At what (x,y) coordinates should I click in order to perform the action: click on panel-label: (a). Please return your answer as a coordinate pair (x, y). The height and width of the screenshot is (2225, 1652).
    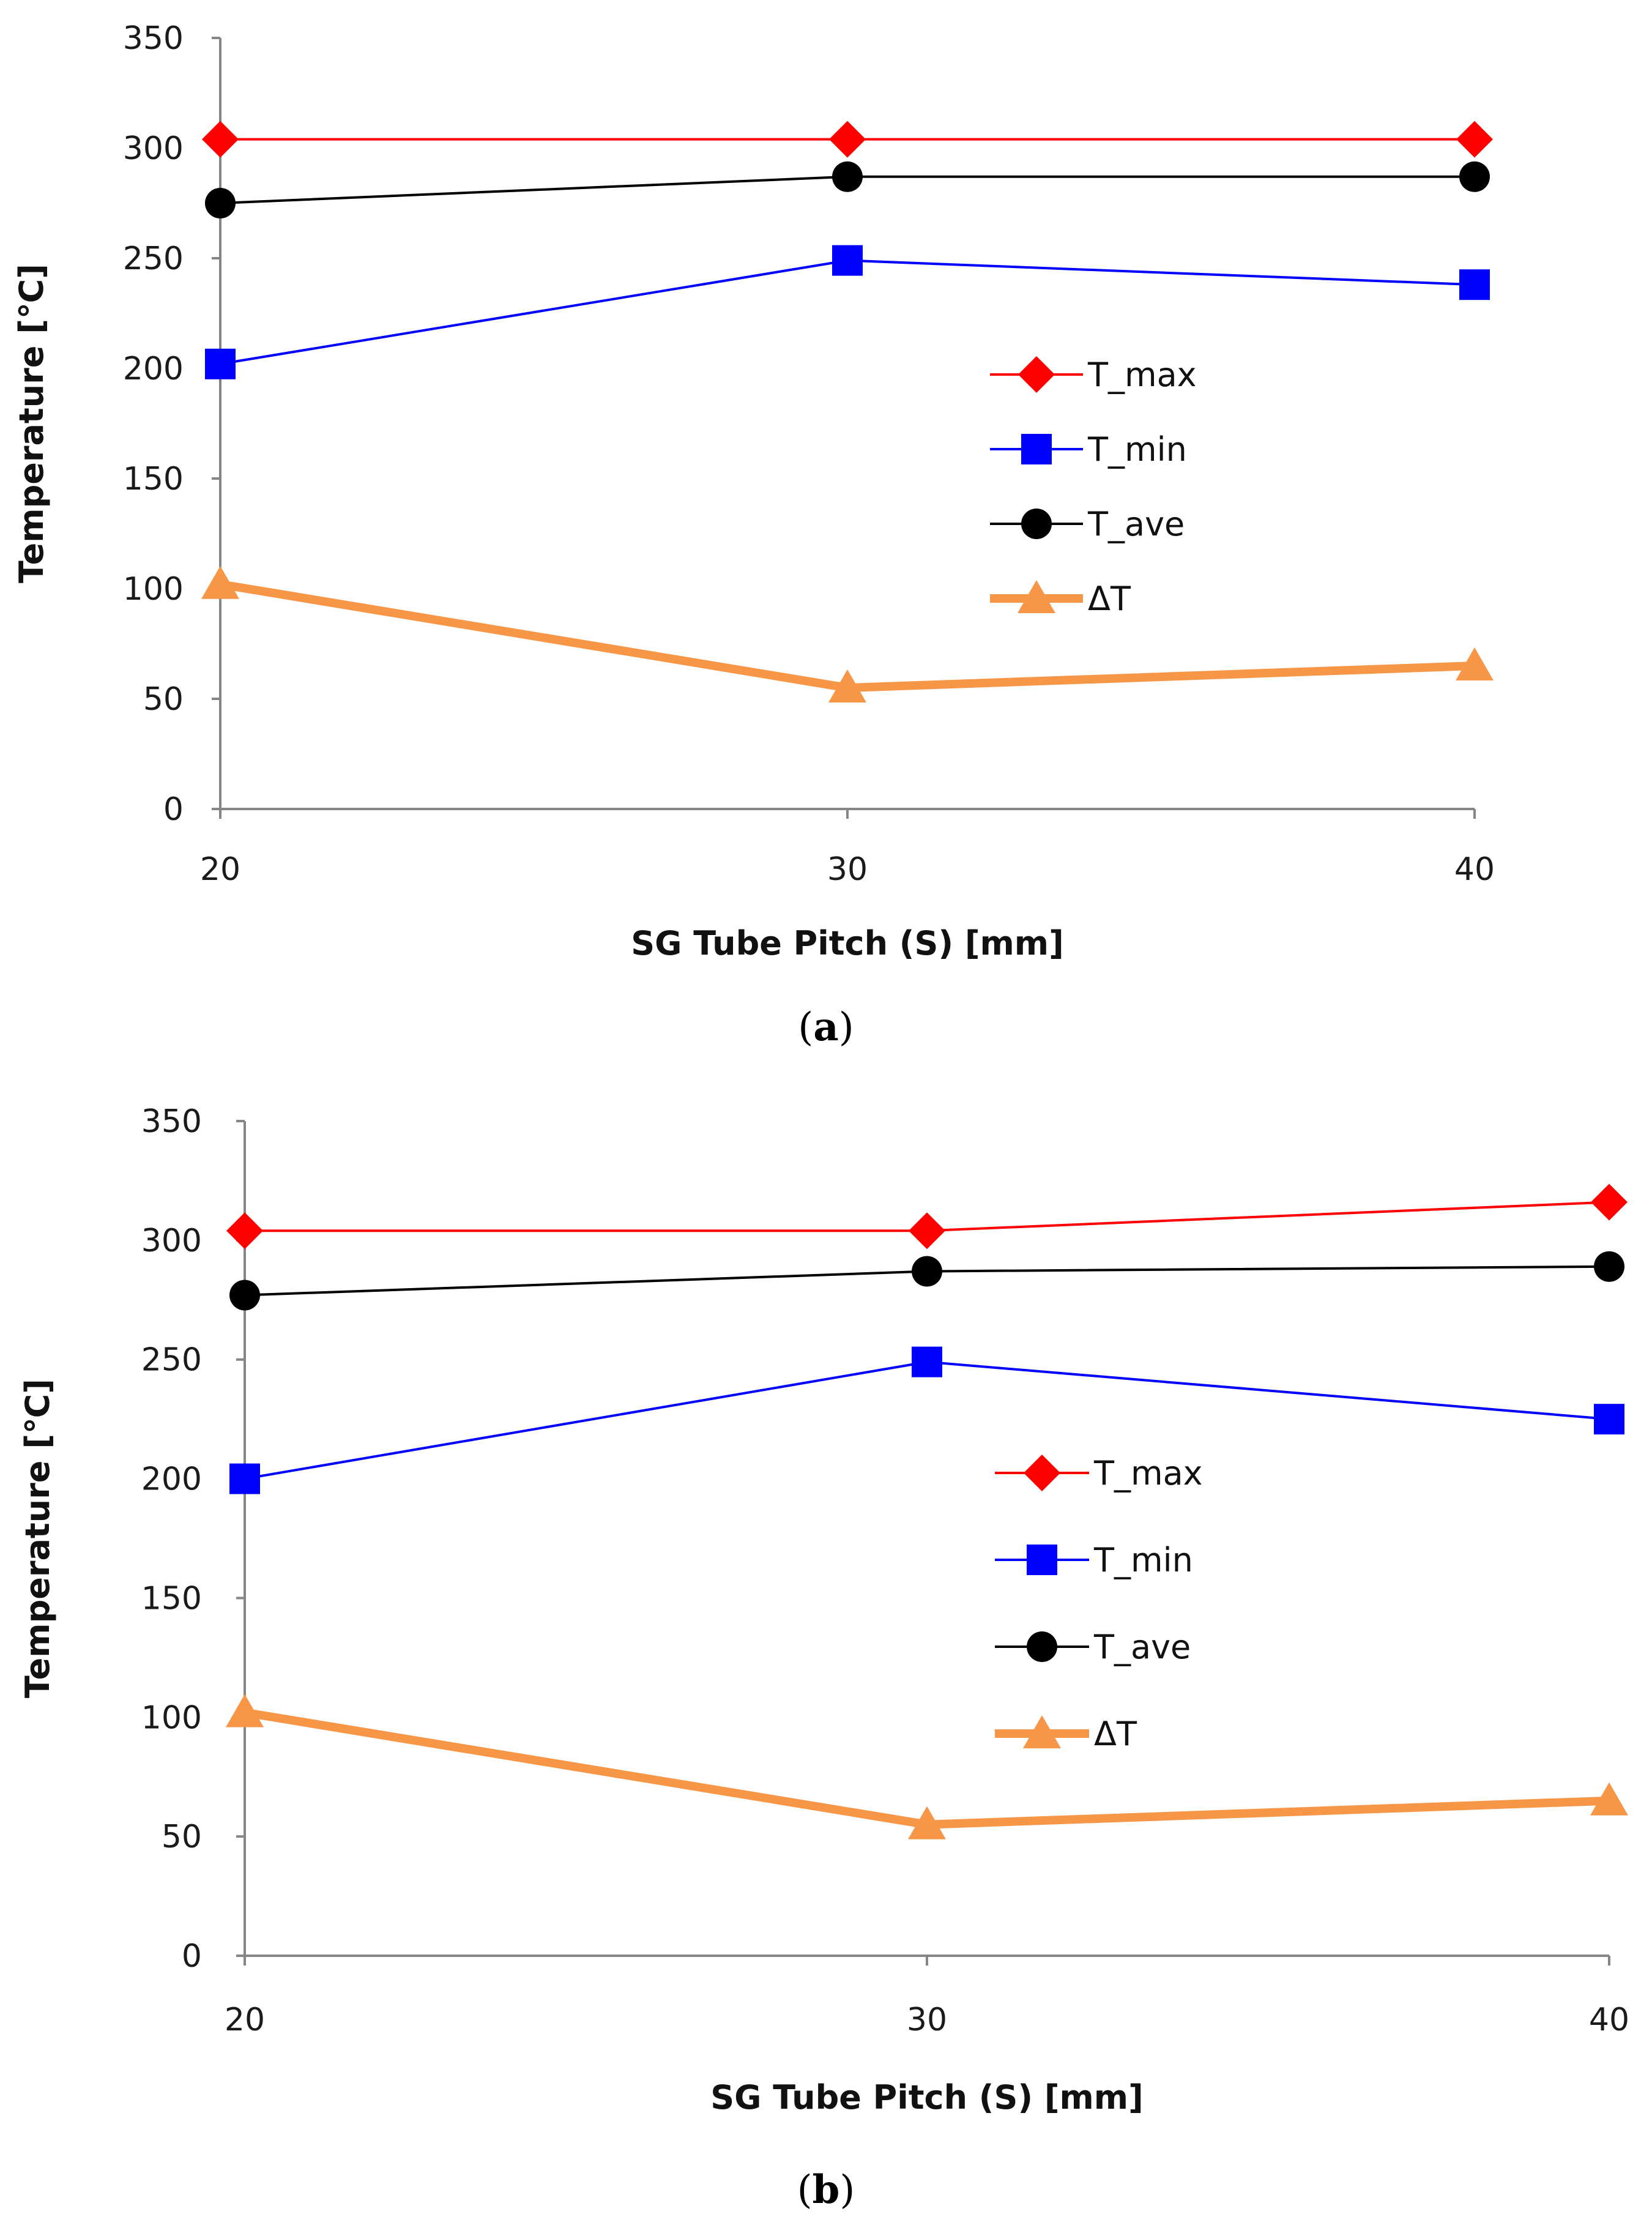
    Looking at the image, I should click on (826, 1027).